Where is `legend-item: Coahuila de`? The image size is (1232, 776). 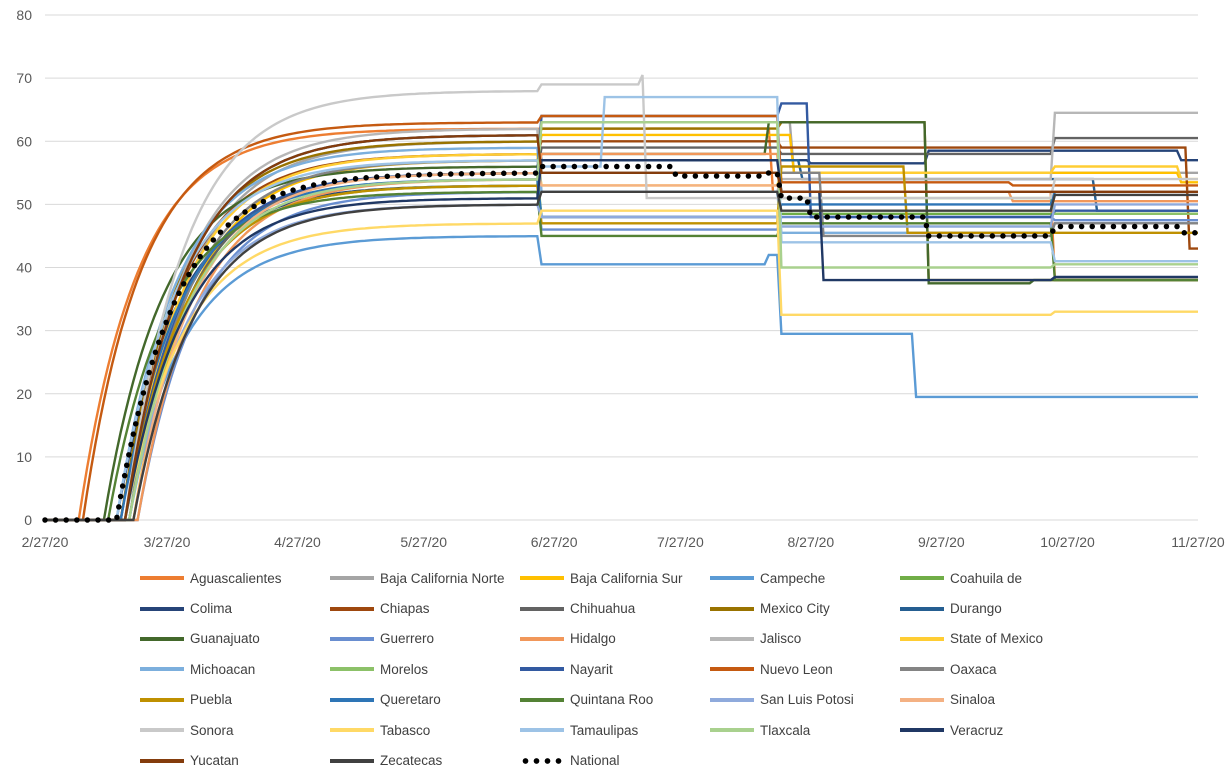
legend-item: Coahuila de is located at coordinates (995, 578).